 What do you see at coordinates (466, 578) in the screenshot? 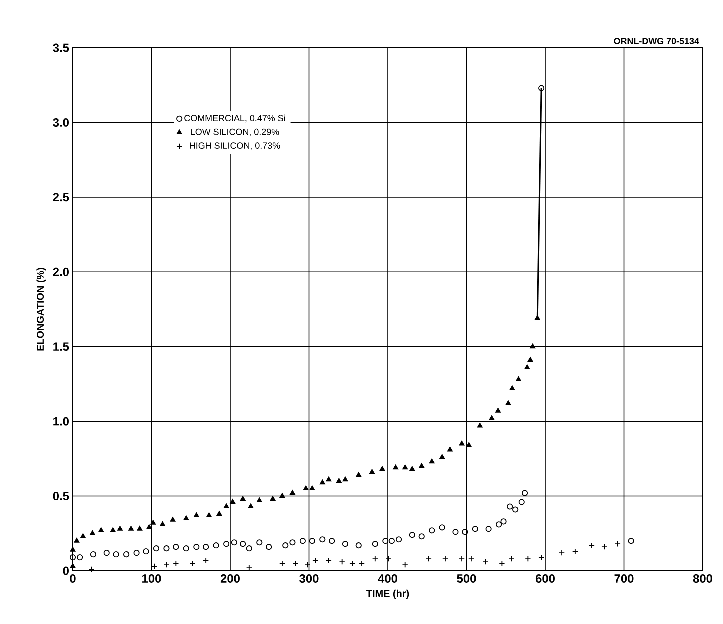
I see `x-tick-label: 500` at bounding box center [466, 578].